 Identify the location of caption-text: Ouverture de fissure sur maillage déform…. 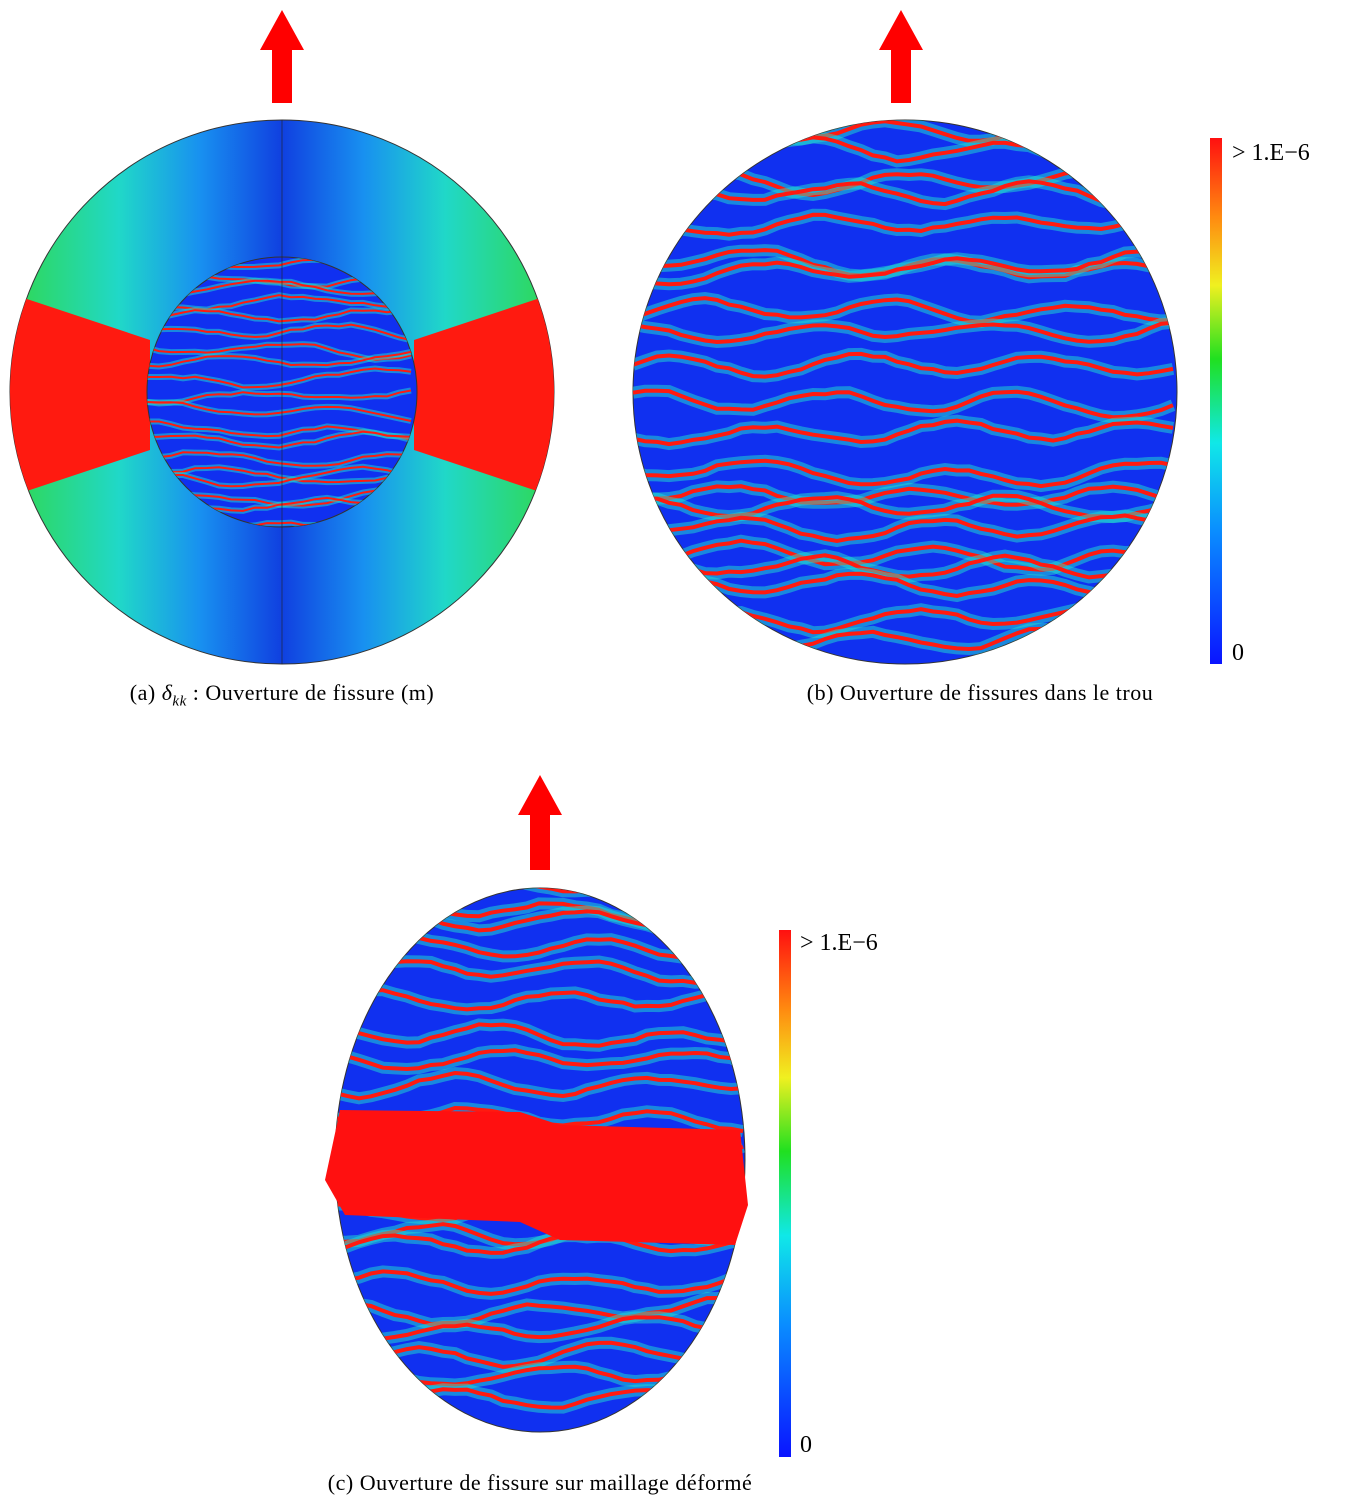
(556, 1482).